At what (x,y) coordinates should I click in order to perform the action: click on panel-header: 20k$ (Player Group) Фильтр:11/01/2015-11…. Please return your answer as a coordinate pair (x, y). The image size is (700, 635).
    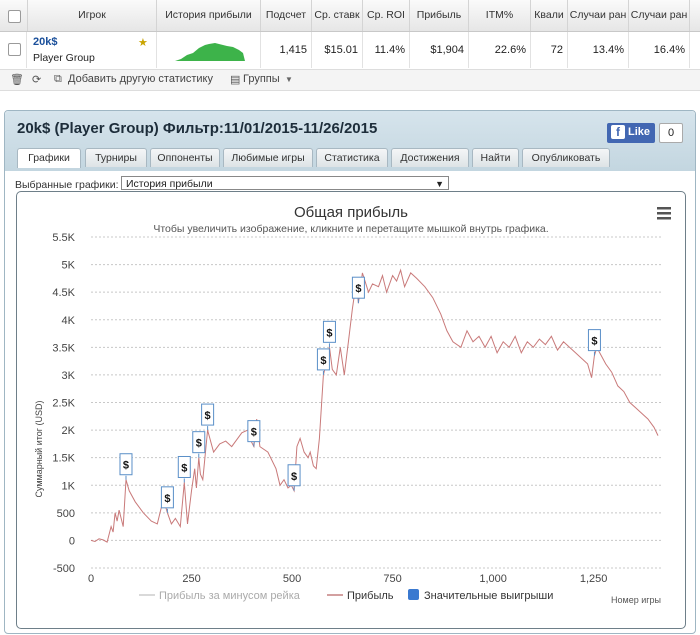
    Looking at the image, I should click on (350, 141).